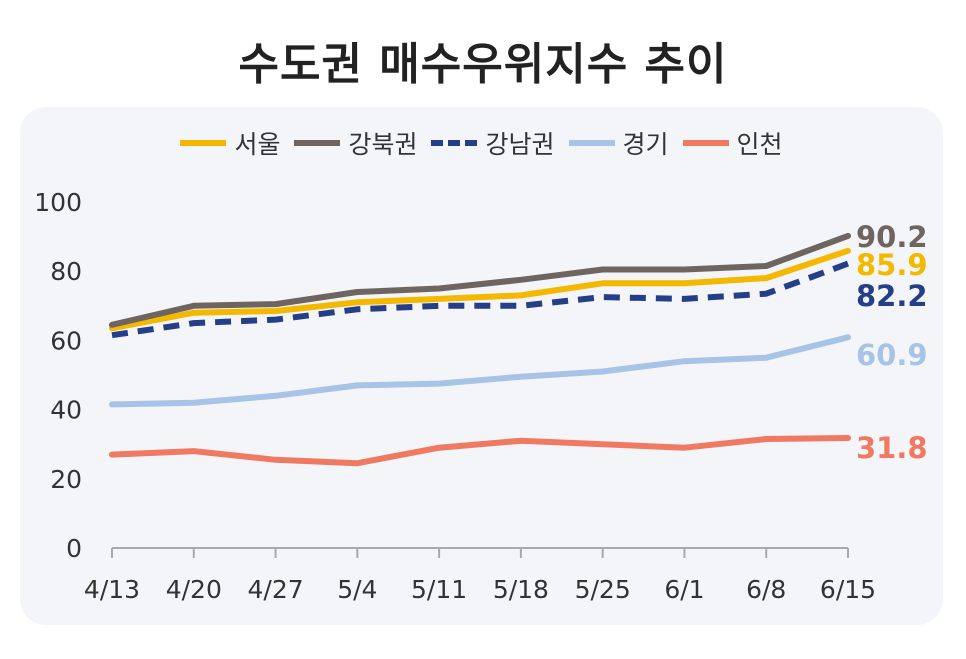  I want to click on legend-item-seoul: 서울, so click(230, 143).